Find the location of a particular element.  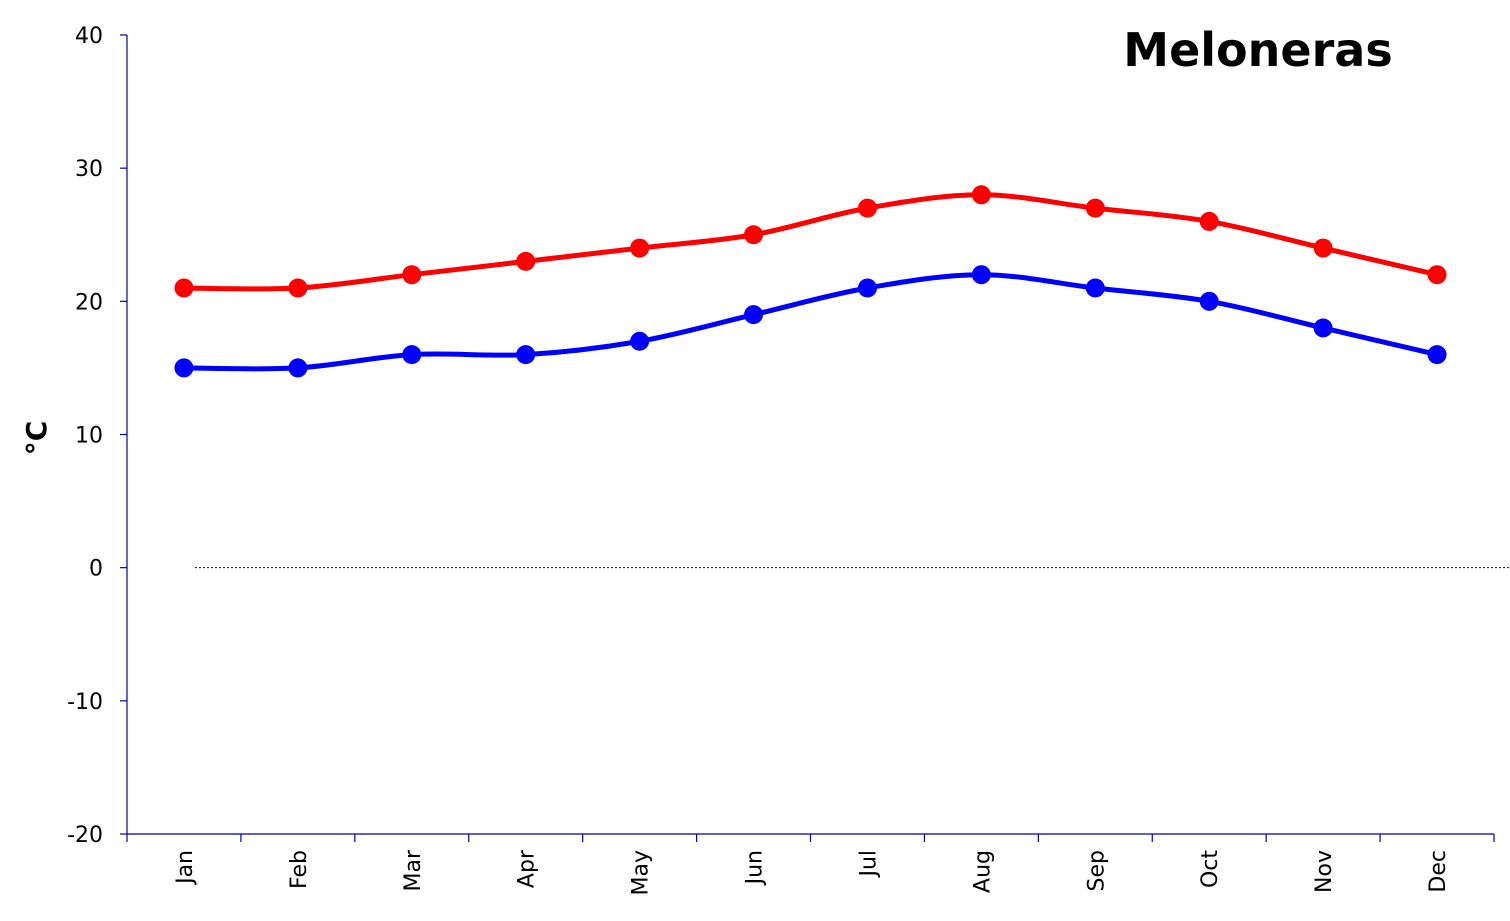

data-point-1-jan is located at coordinates (184, 288).